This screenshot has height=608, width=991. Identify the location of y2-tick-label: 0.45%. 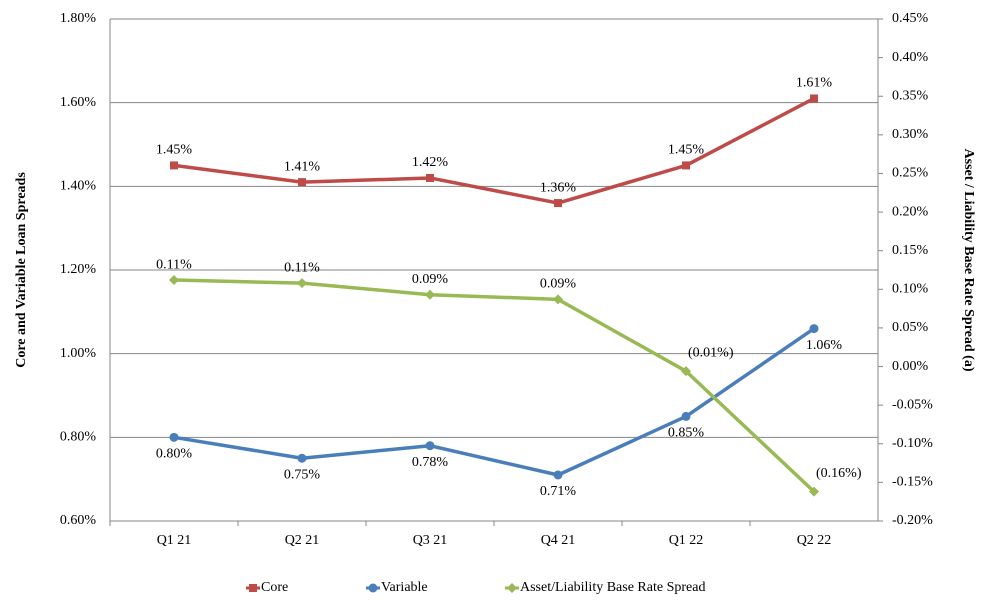
(910, 18).